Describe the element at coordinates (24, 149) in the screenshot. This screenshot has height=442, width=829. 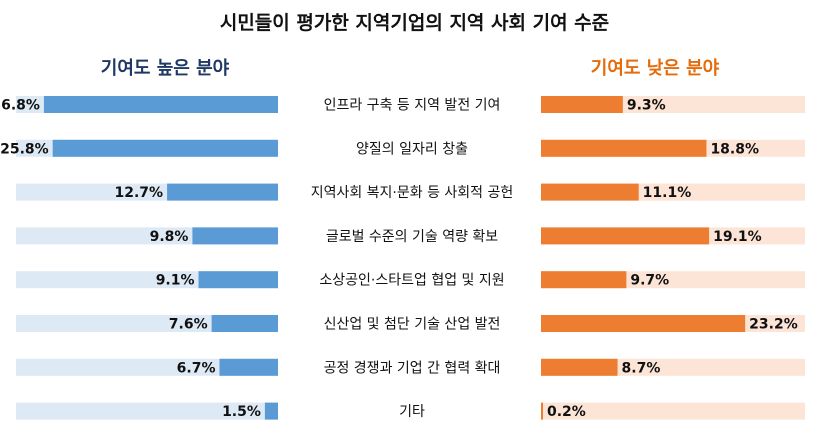
I see `left-value-label: 25.8%` at that location.